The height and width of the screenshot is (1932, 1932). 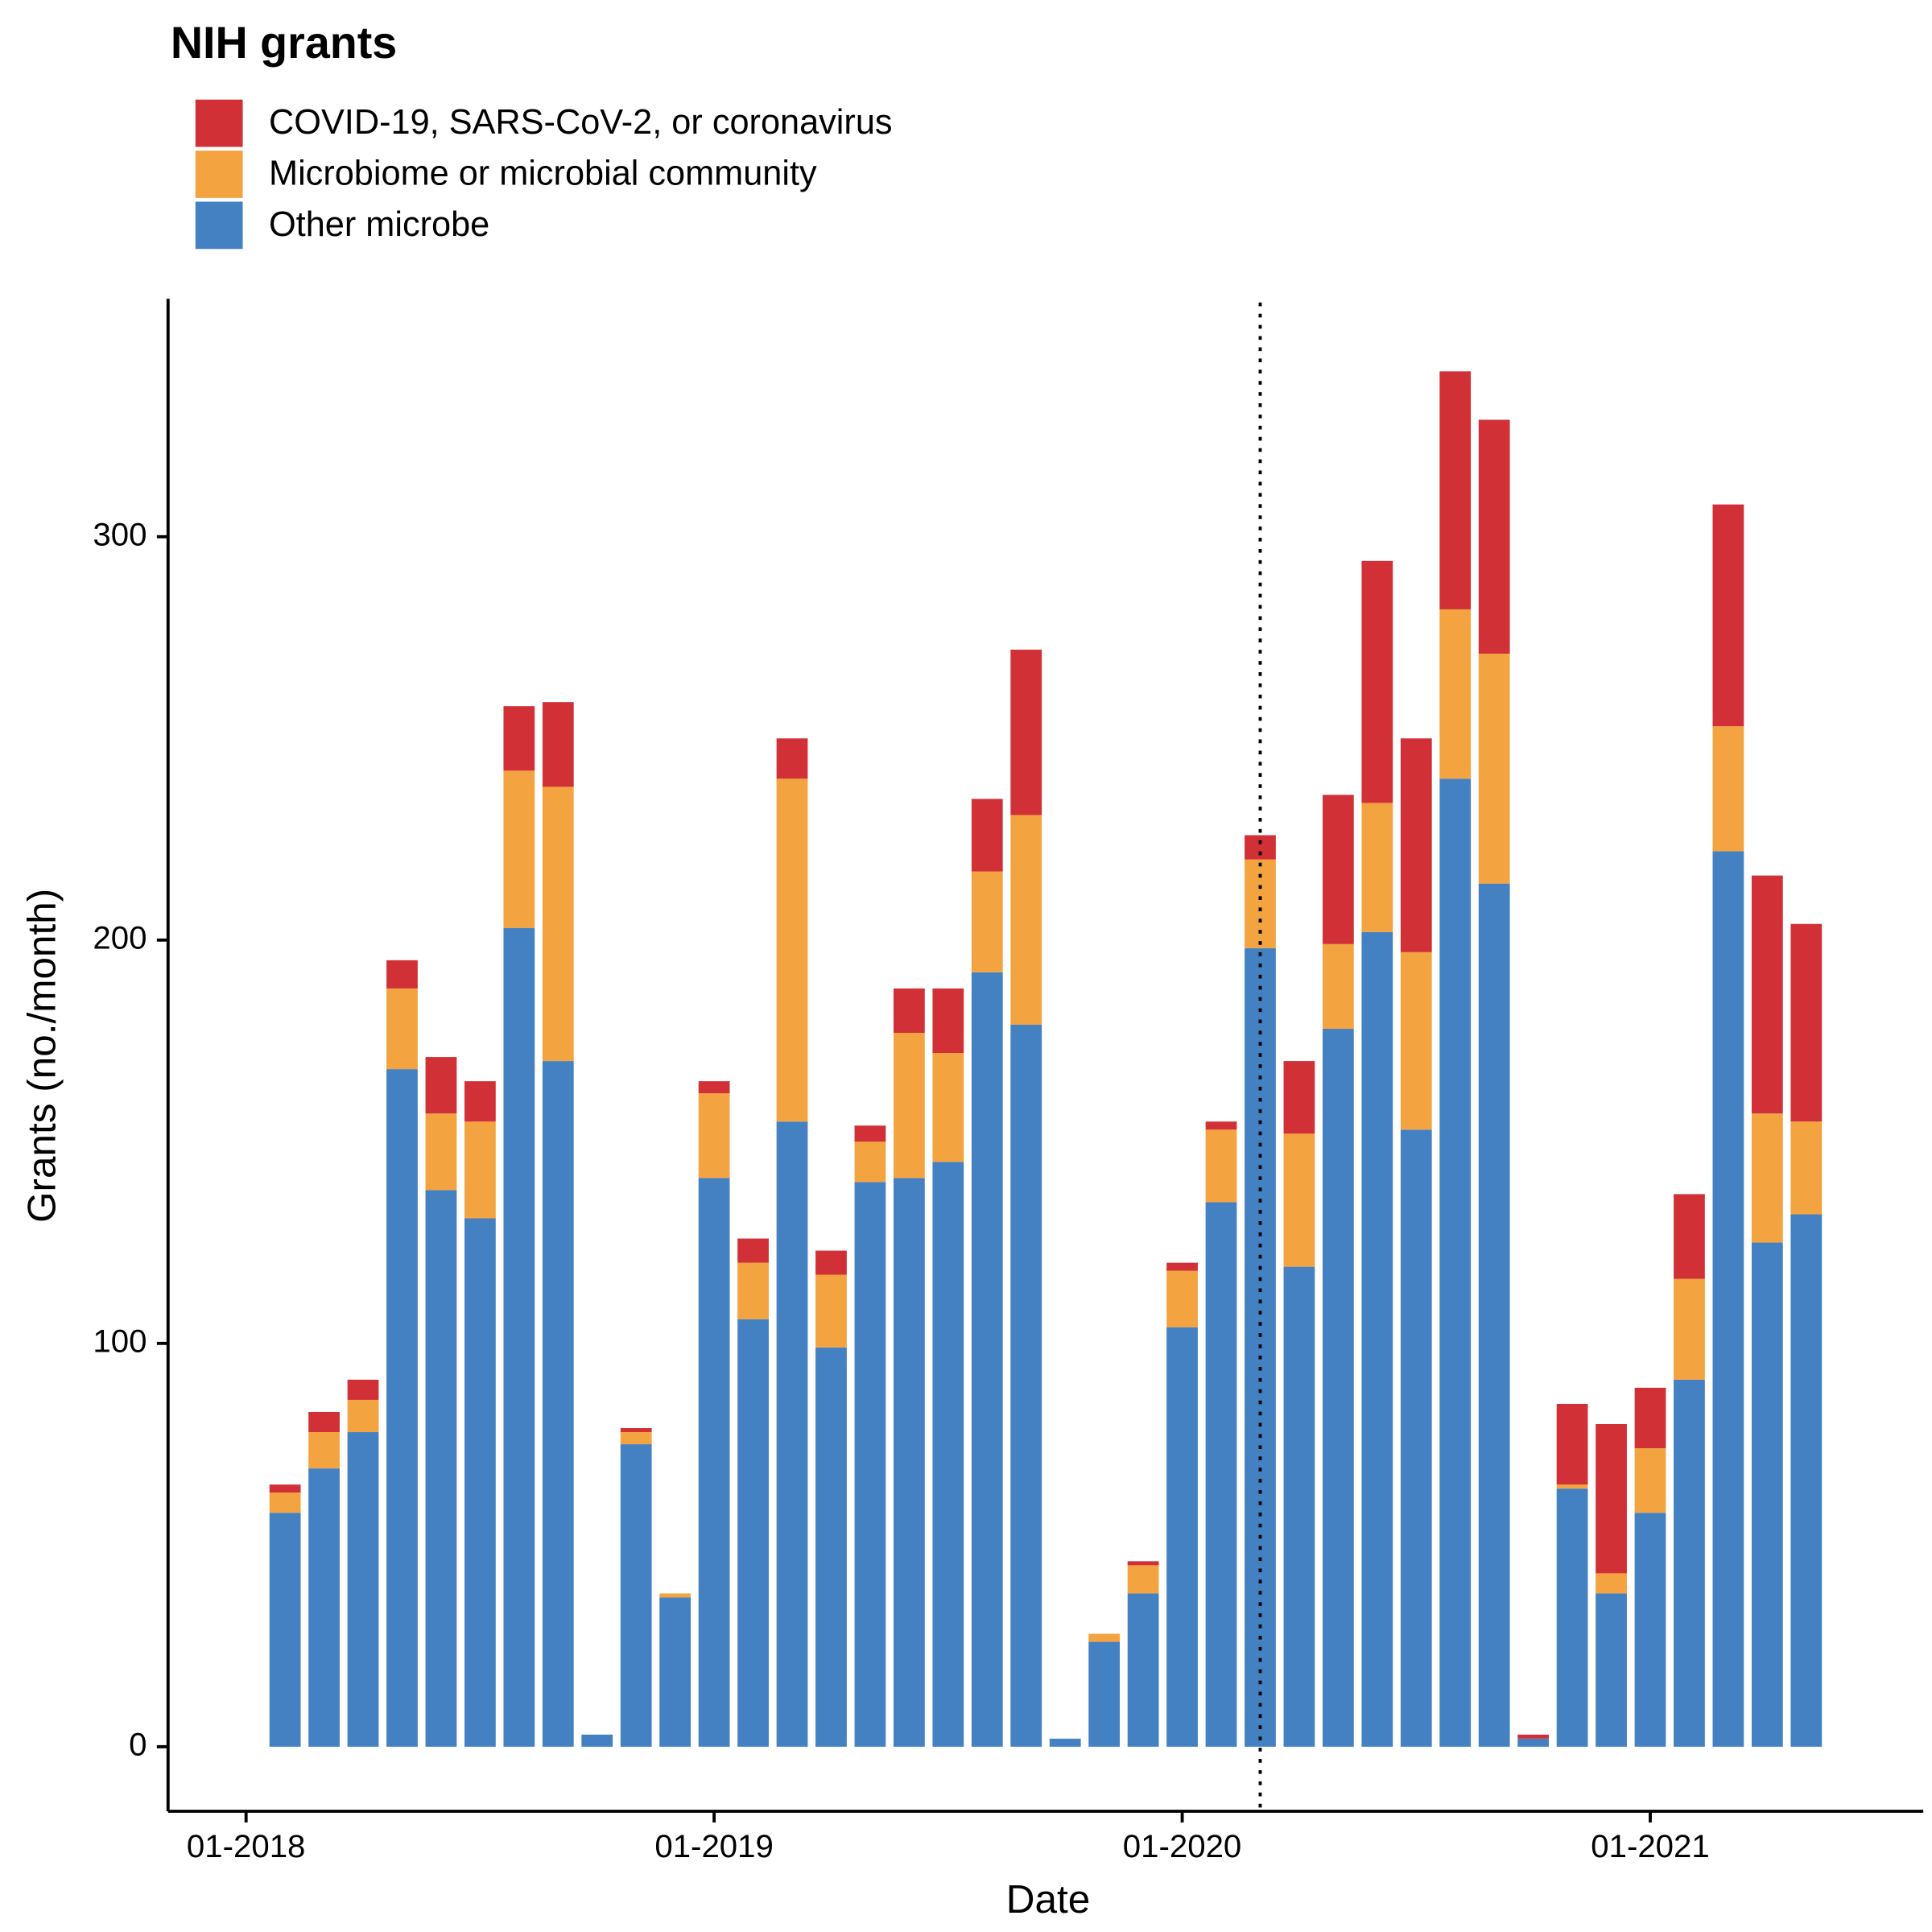 I want to click on y-tick-label: 0, so click(x=138, y=1744).